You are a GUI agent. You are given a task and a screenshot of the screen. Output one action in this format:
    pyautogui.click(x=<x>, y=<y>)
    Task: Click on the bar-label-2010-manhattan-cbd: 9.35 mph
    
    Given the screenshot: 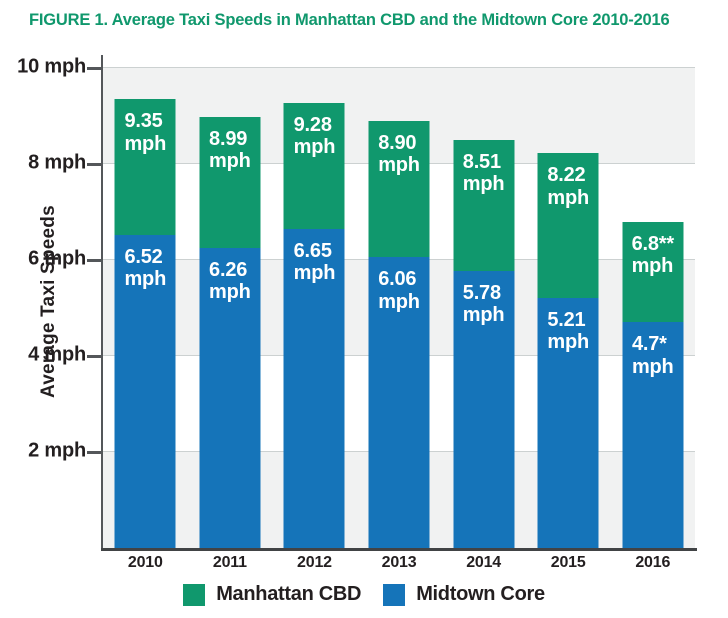 What is the action you would take?
    pyautogui.click(x=145, y=132)
    